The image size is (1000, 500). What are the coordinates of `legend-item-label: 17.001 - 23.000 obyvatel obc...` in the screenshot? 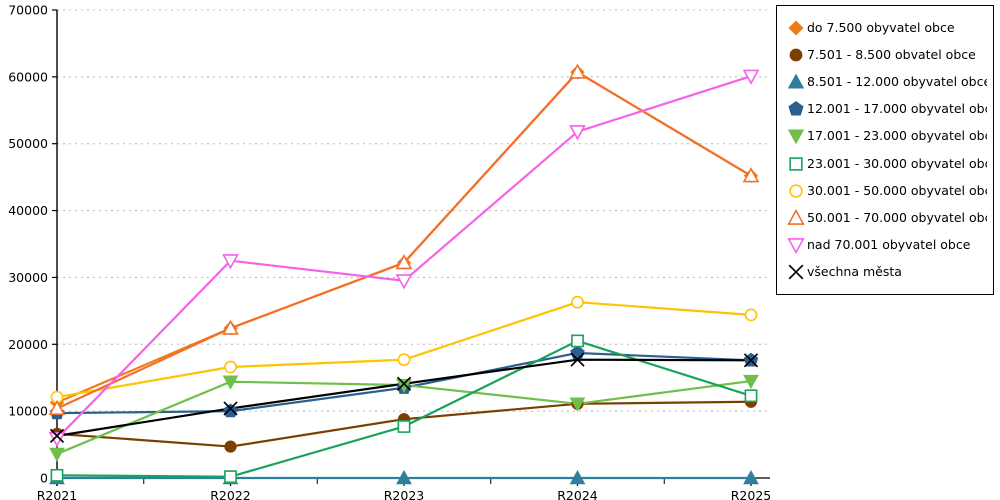 It's located at (897, 136).